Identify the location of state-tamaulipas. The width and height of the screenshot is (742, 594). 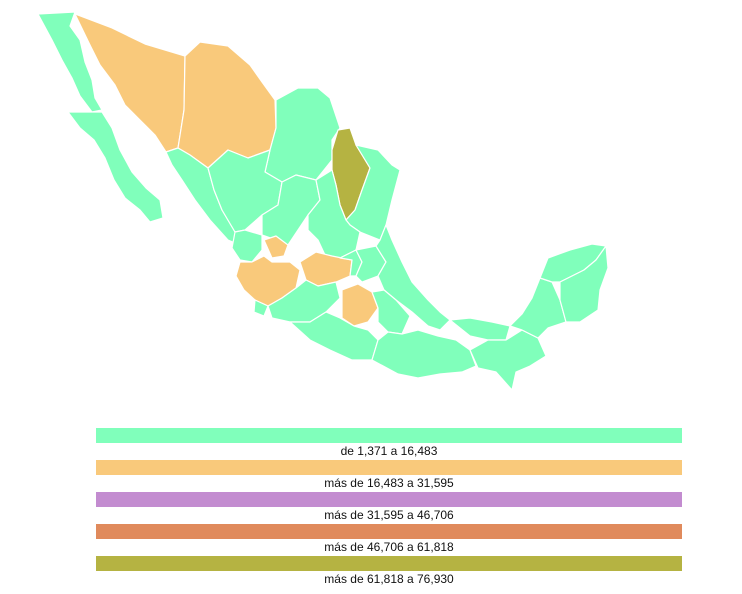
(373, 192).